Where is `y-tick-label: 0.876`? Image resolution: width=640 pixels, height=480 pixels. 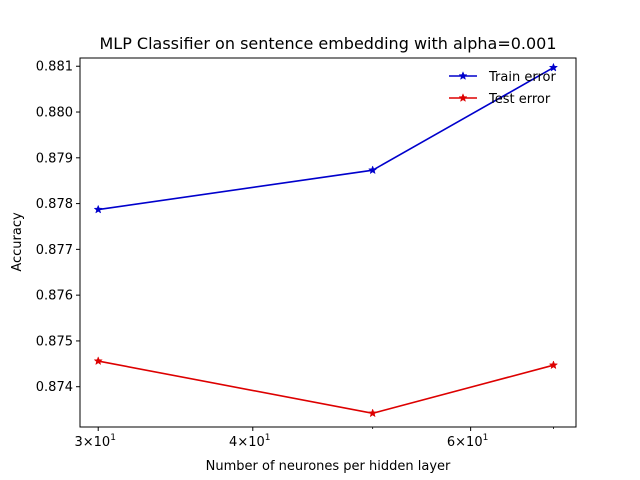
y-tick-label: 0.876 is located at coordinates (54, 296).